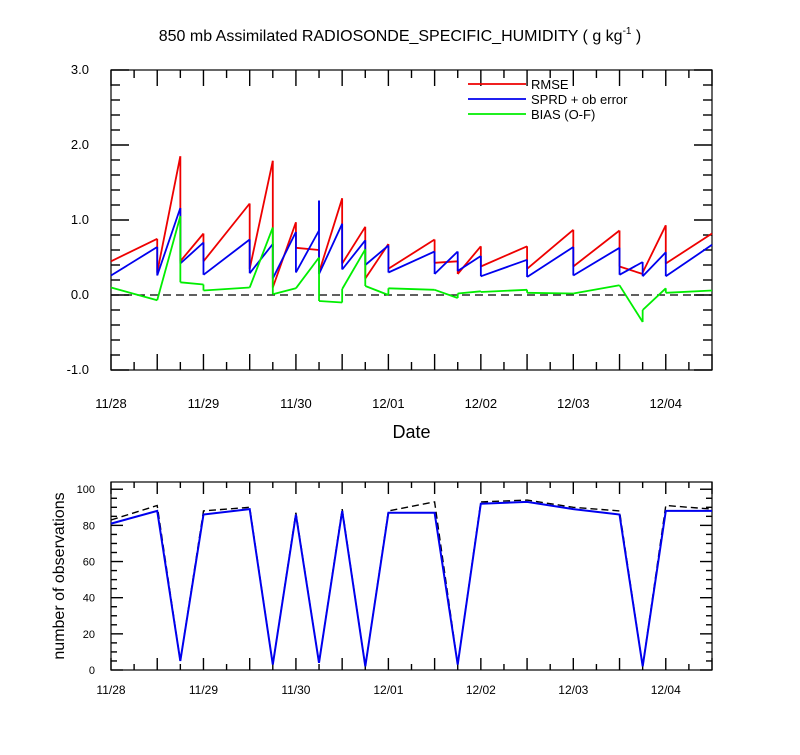  I want to click on bottom-y-tick-label: 40, so click(89, 599).